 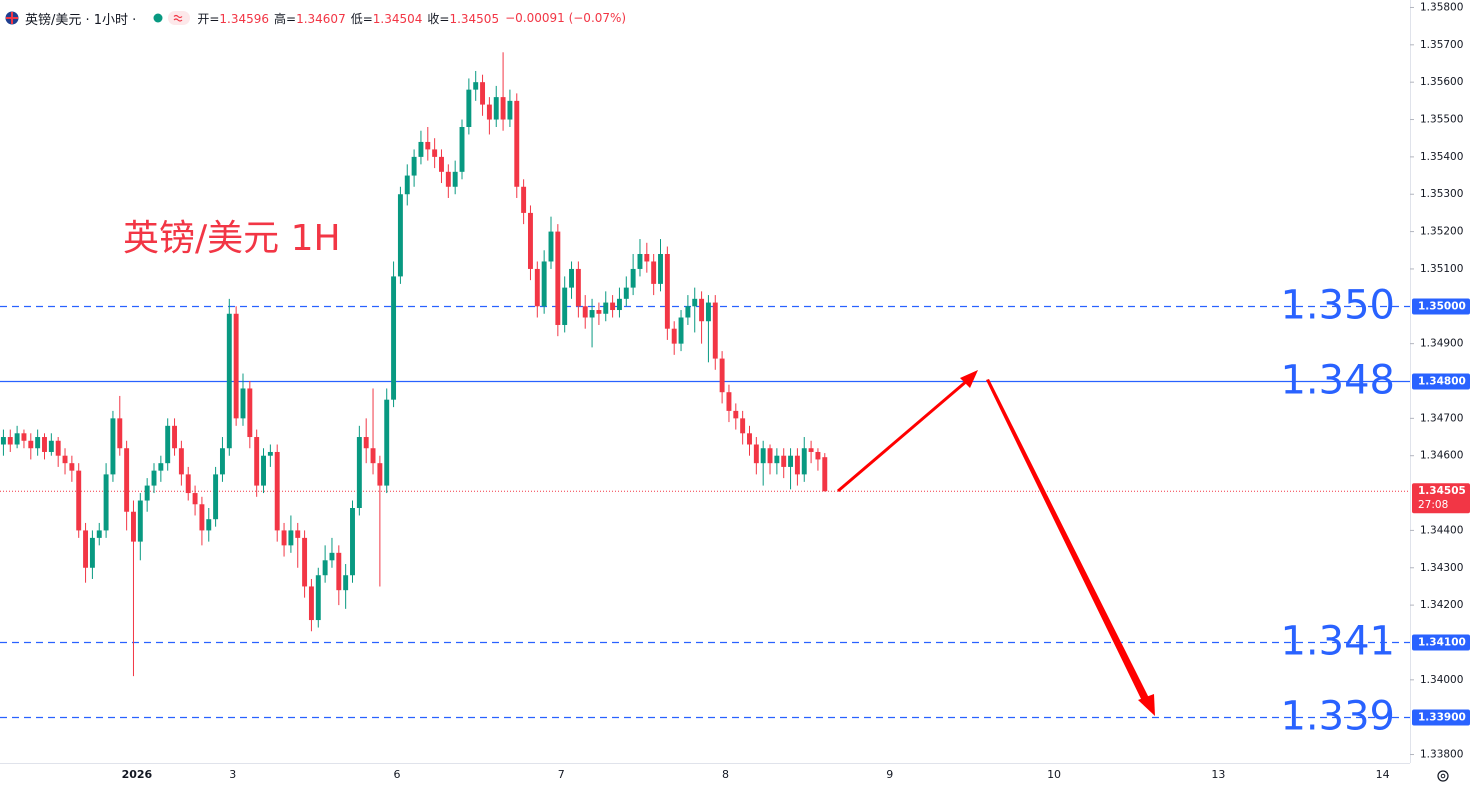 I want to click on approx-badge, so click(x=179, y=18).